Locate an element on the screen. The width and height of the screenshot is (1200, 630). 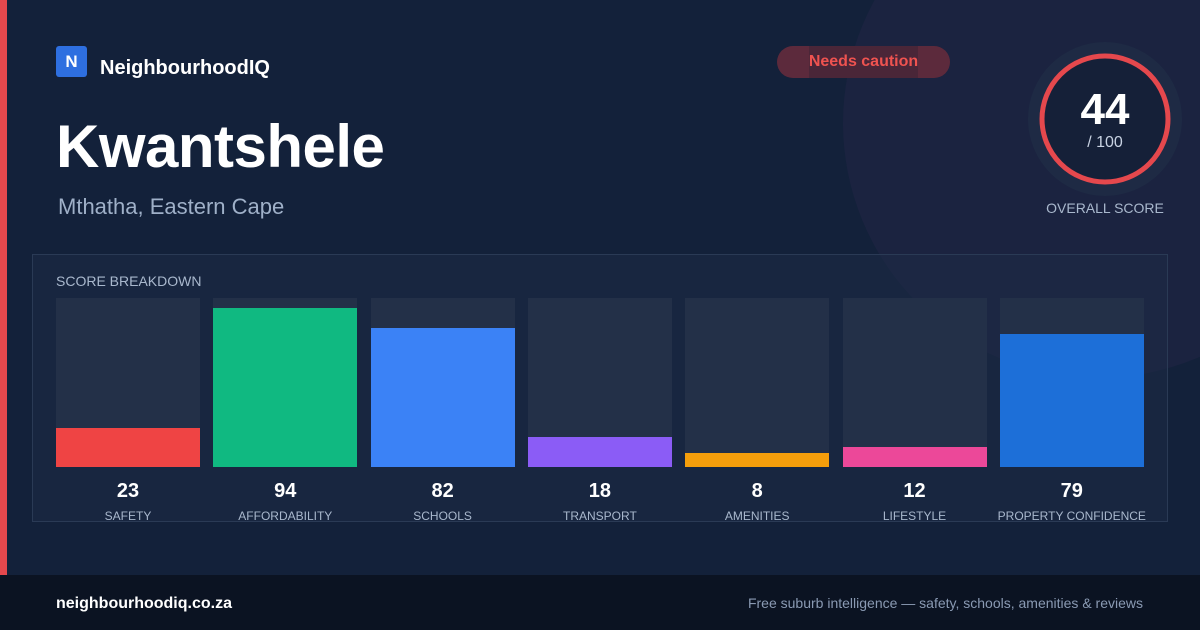
bar-category-label: AFFORDABILITY is located at coordinates (285, 516).